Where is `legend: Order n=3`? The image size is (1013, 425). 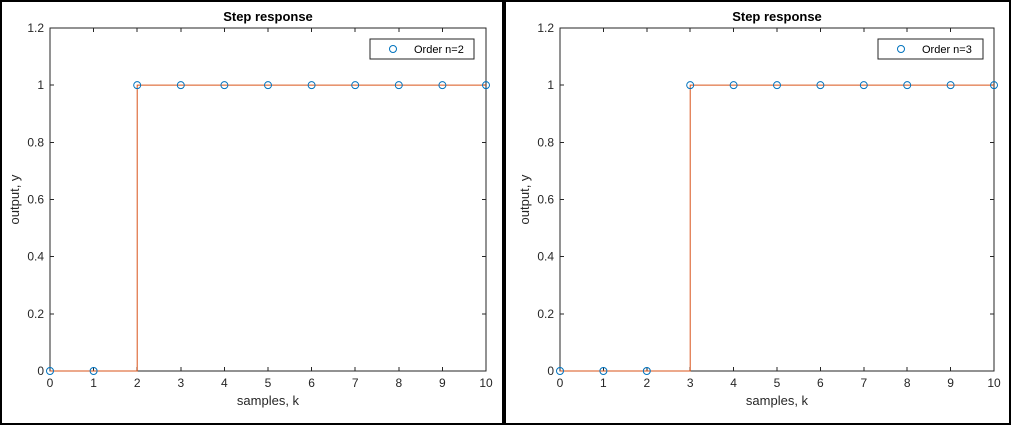
legend: Order n=3 is located at coordinates (930, 49).